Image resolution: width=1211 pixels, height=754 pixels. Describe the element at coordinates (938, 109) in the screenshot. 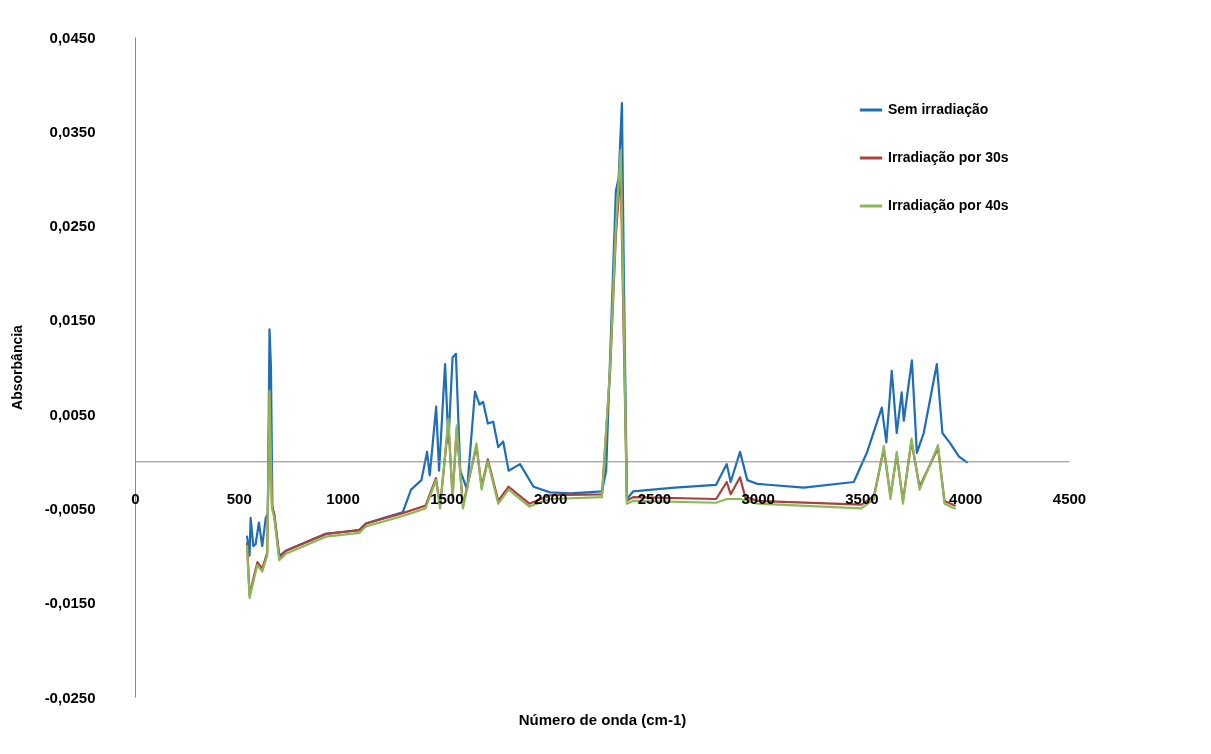

I see `legend-label: Sem irradiação` at that location.